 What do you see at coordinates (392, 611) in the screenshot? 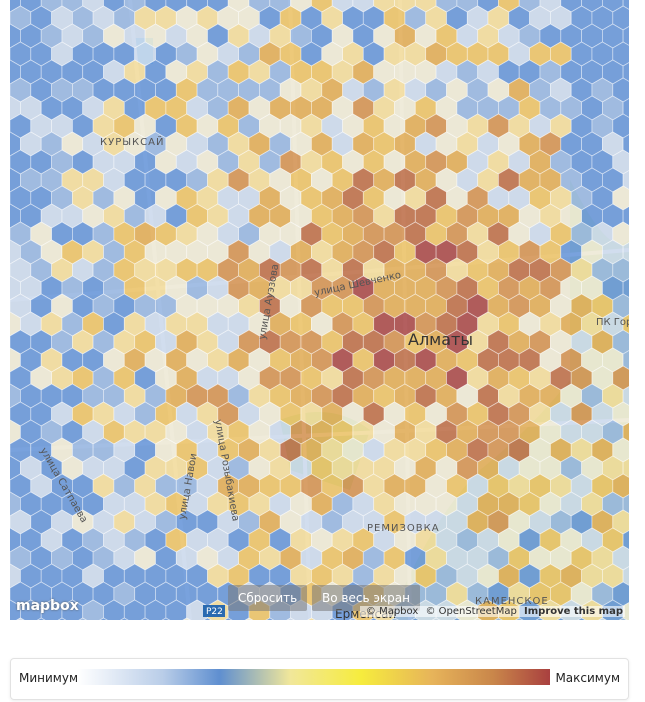
I see `attribution-link: © Mapbox` at bounding box center [392, 611].